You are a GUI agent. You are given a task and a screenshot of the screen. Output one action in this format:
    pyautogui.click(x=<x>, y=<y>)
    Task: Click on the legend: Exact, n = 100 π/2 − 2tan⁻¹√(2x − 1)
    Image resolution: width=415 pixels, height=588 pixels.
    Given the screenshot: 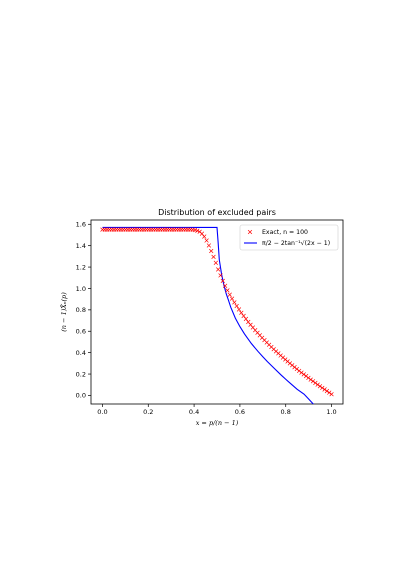 What is the action you would take?
    pyautogui.click(x=289, y=237)
    